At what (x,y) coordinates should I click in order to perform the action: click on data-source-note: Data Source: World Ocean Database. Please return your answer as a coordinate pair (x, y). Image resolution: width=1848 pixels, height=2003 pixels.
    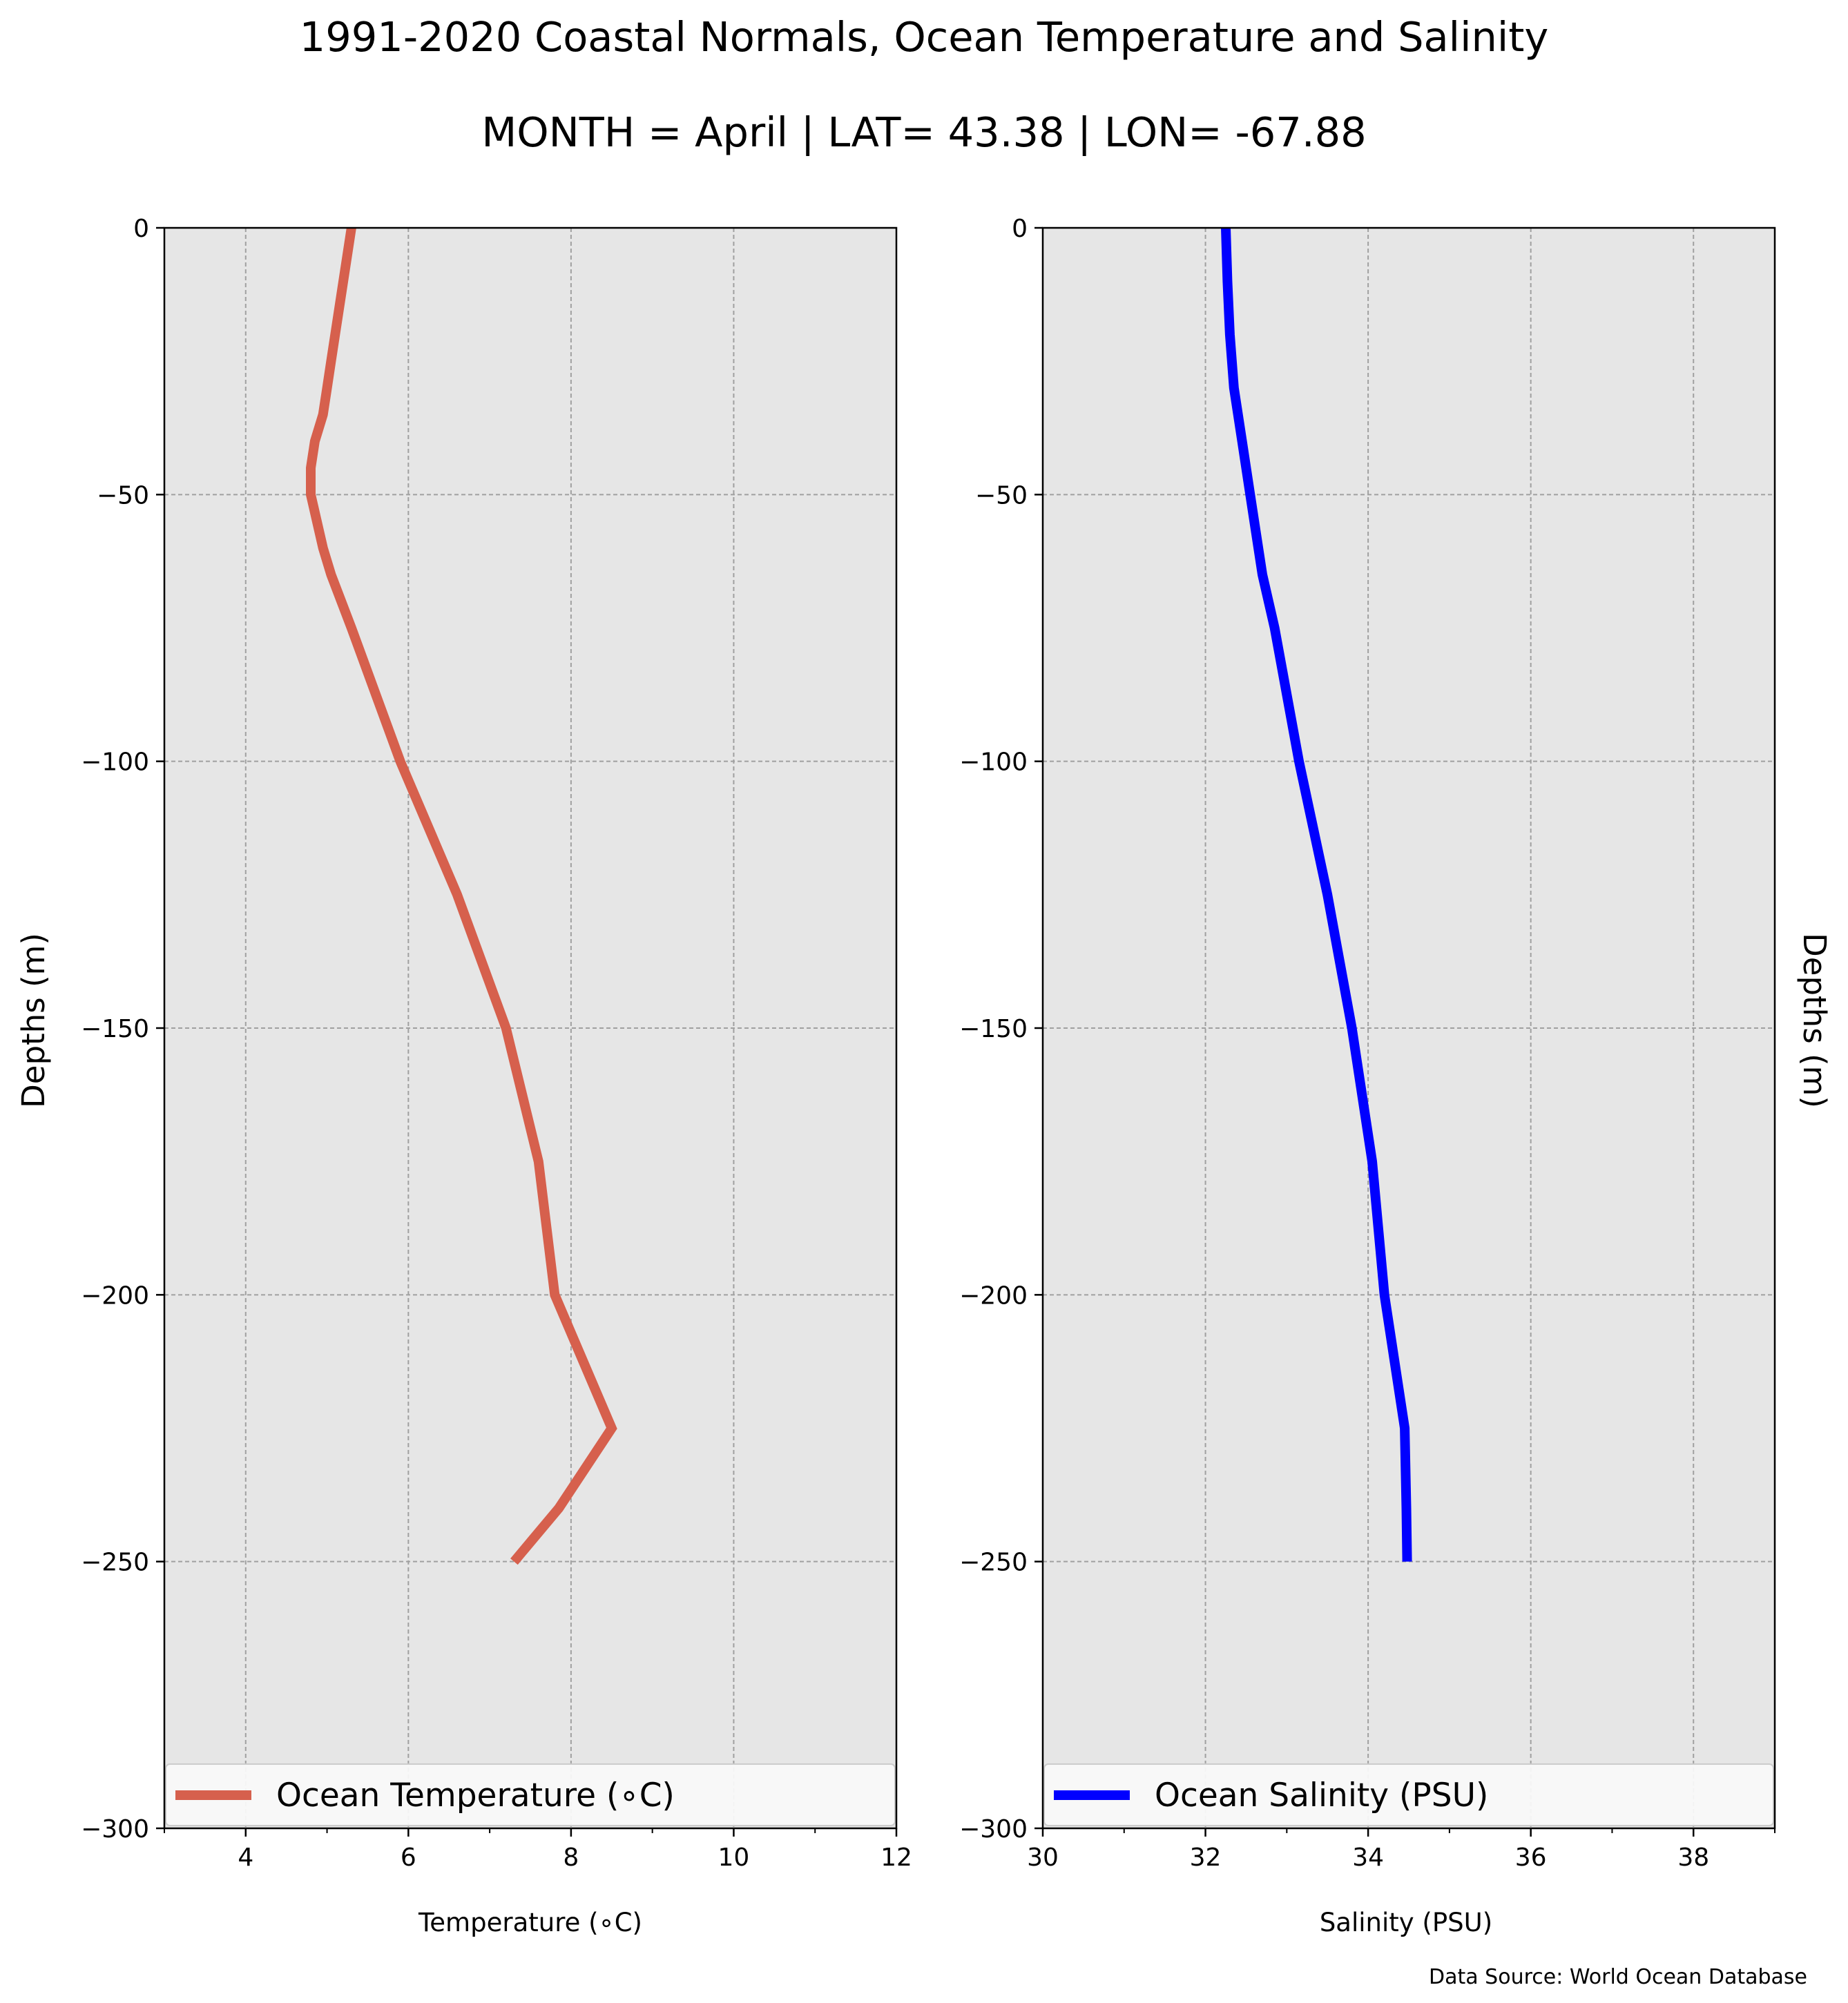
    Looking at the image, I should click on (1618, 1977).